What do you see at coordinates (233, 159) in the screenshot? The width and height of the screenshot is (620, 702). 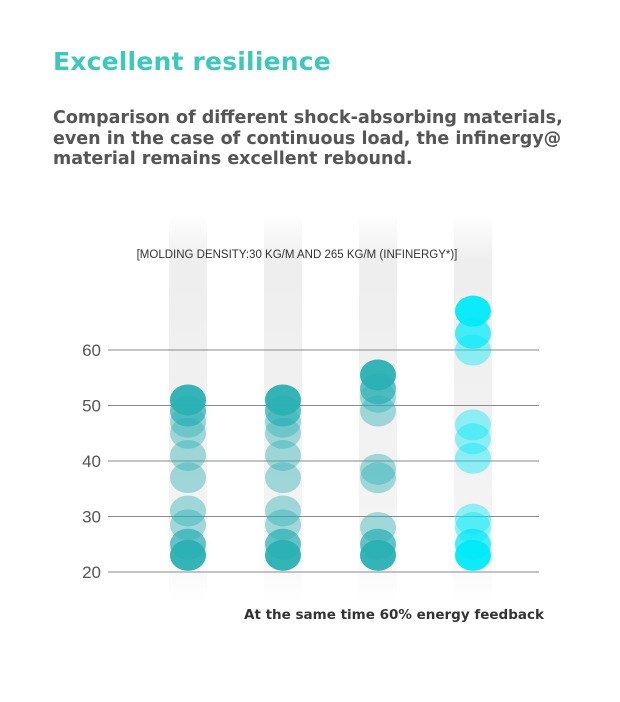 I see `description-line: material remains excellent rebound.` at bounding box center [233, 159].